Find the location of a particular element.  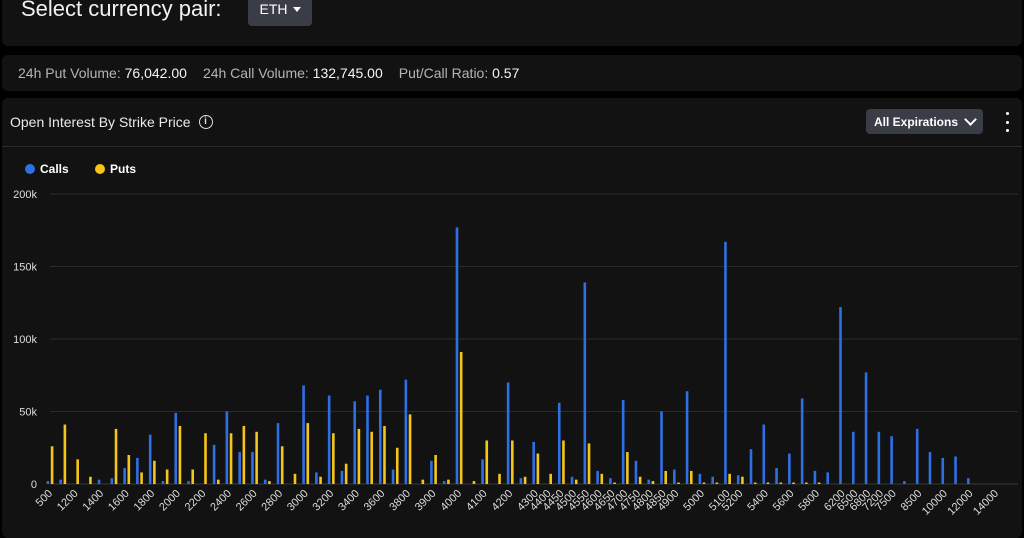

x-tick-label: 2200 is located at coordinates (196, 501).